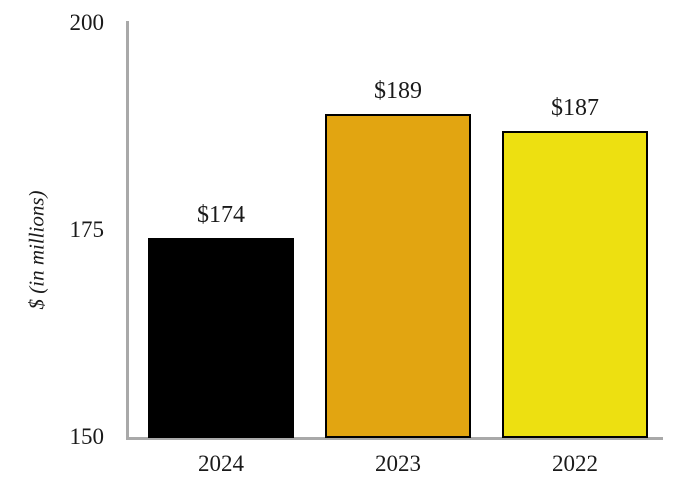 This screenshot has height=500, width=682. What do you see at coordinates (221, 463) in the screenshot?
I see `x-category-label-2024: 2024` at bounding box center [221, 463].